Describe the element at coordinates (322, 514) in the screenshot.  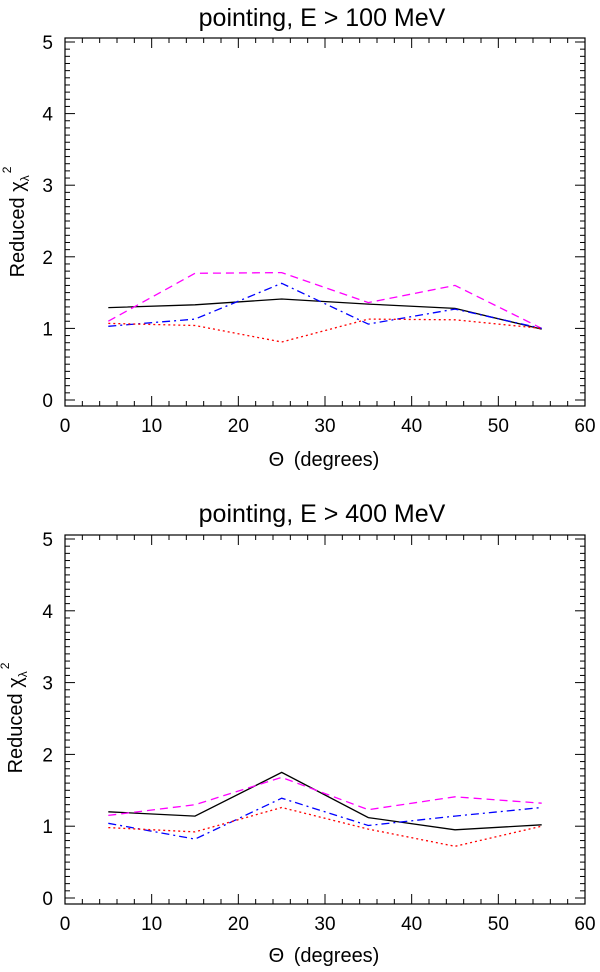
I see `chart-title: pointing, E > 400 MeV` at that location.